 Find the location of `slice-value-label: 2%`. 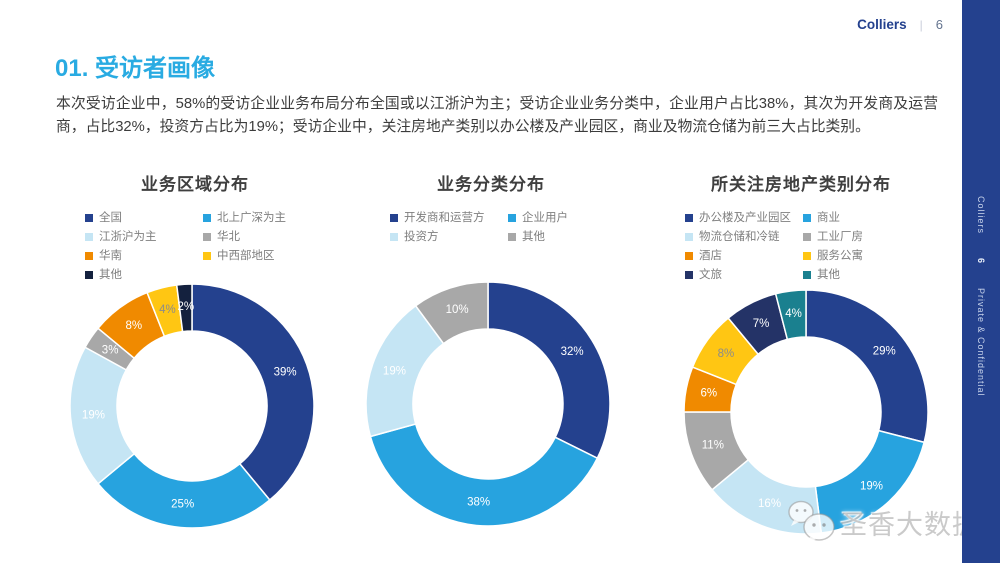

slice-value-label: 2% is located at coordinates (185, 307).